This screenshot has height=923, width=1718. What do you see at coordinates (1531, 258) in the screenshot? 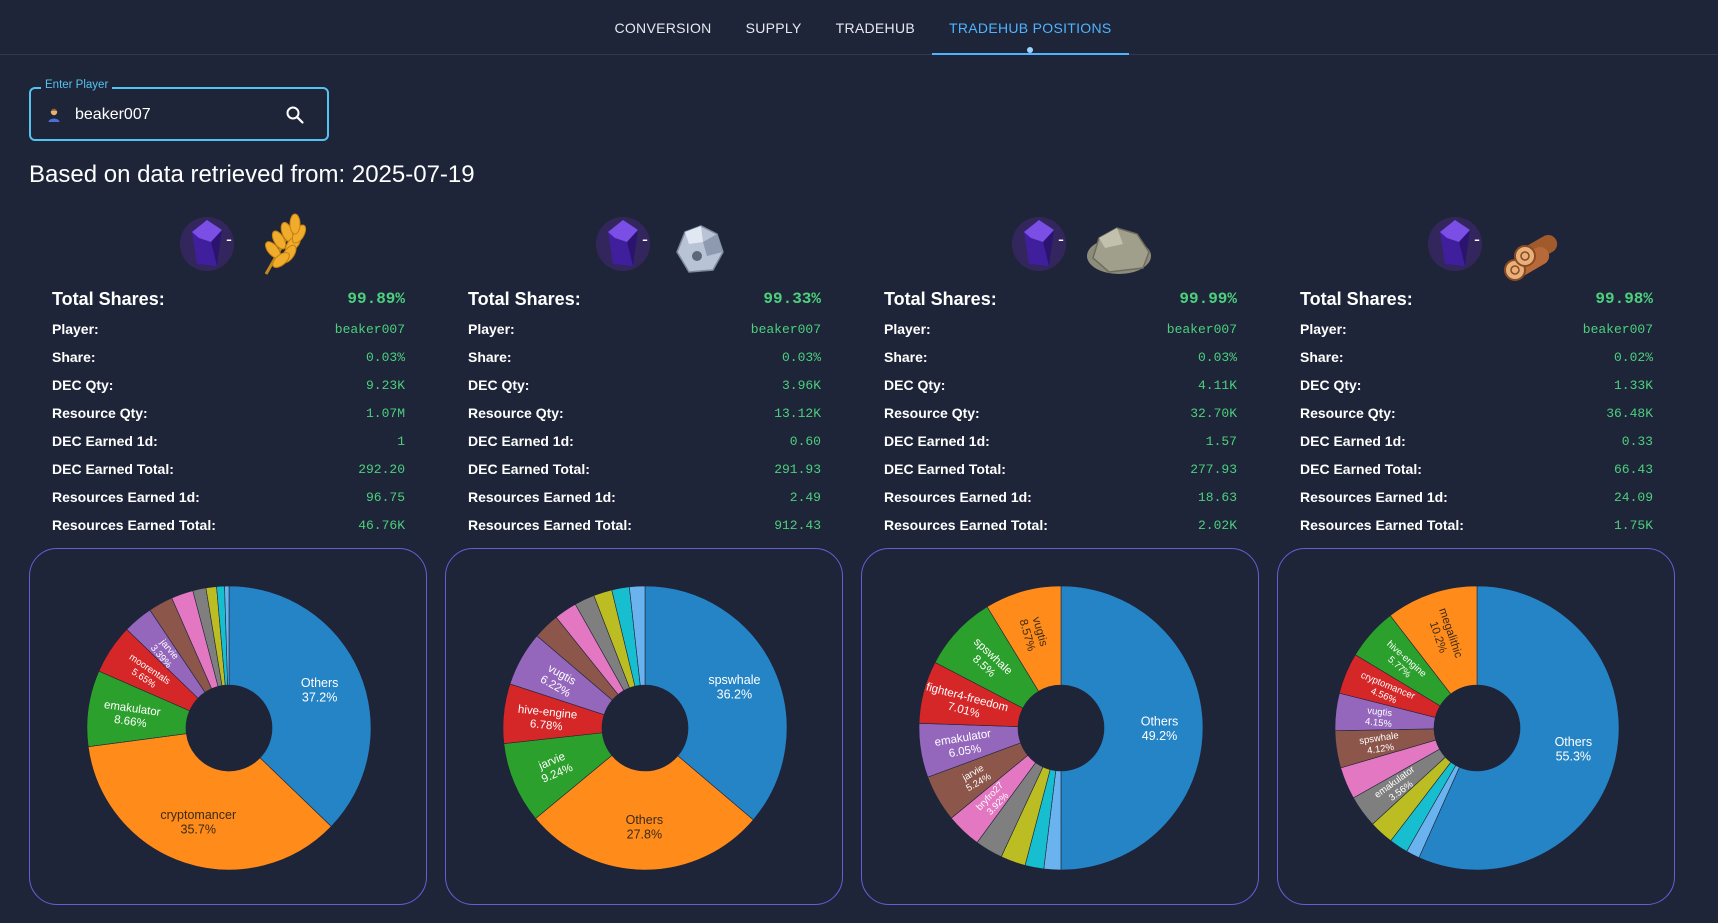
I see `wood-logs-icon` at bounding box center [1531, 258].